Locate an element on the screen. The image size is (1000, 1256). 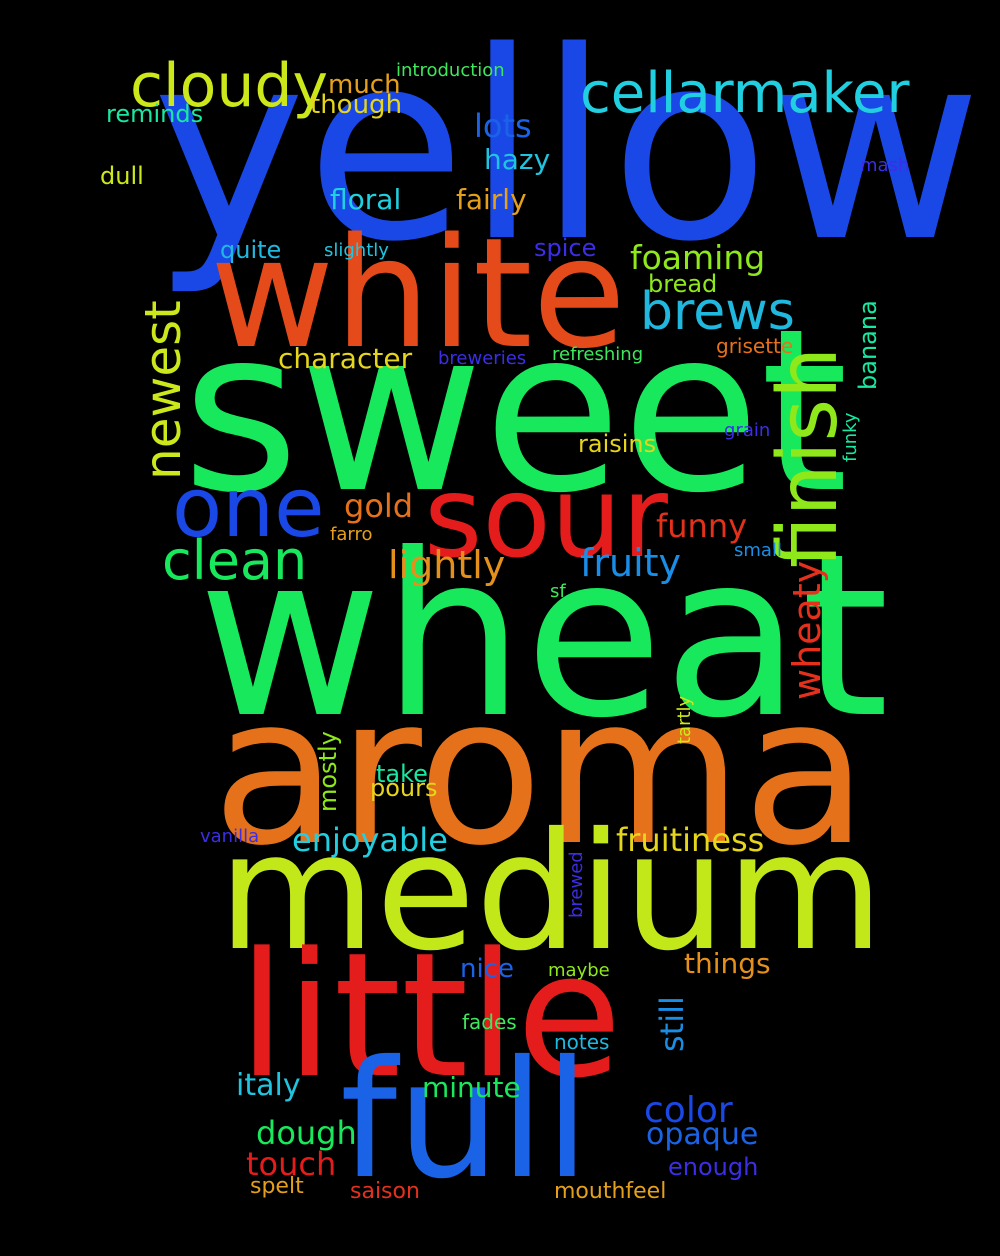
word-sour: sour is located at coordinates (546, 518).